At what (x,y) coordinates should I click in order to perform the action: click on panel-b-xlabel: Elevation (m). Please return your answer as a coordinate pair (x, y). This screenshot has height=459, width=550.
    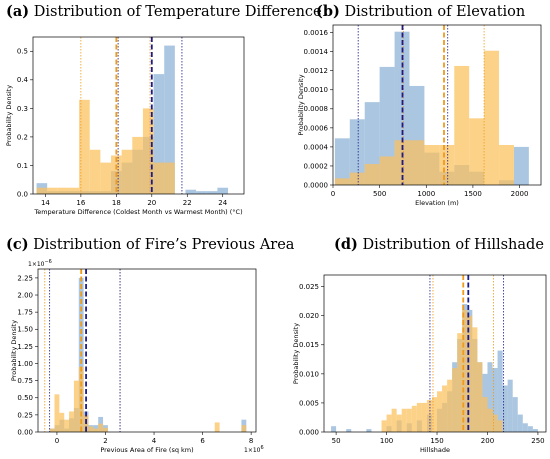
    Looking at the image, I should click on (437, 203).